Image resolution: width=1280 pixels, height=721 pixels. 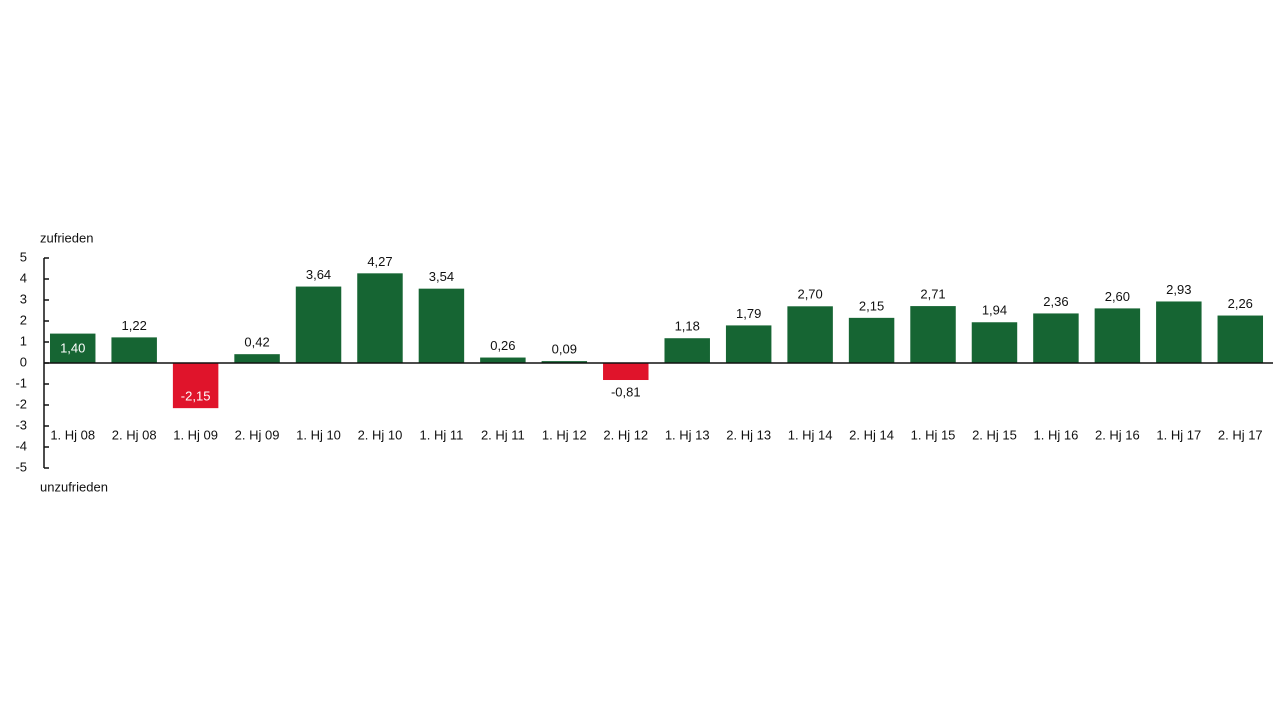 What do you see at coordinates (23, 319) in the screenshot?
I see `y-tick-label: 2` at bounding box center [23, 319].